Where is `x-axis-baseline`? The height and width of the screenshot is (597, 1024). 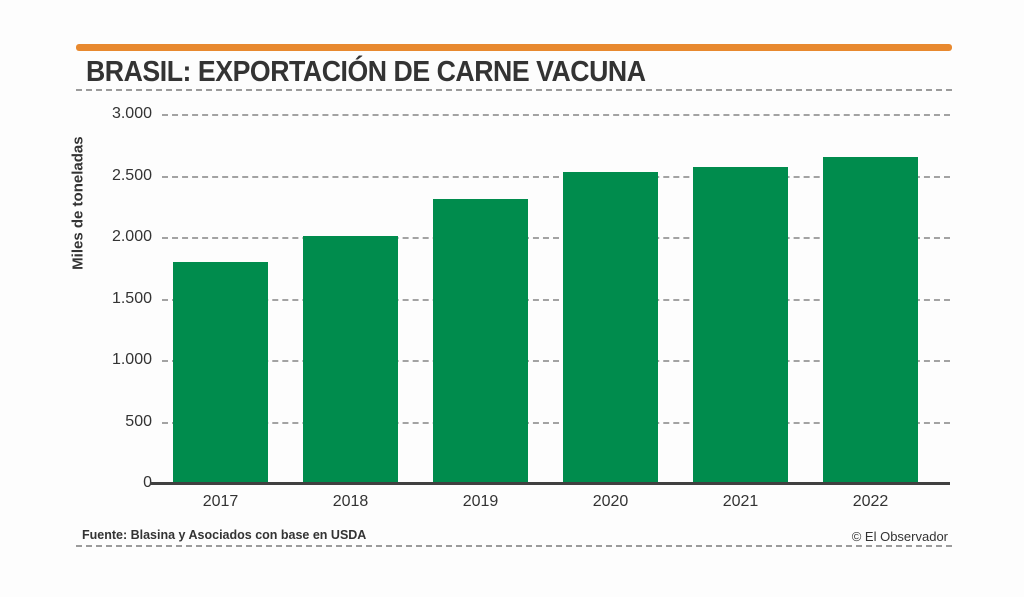 x-axis-baseline is located at coordinates (550, 483).